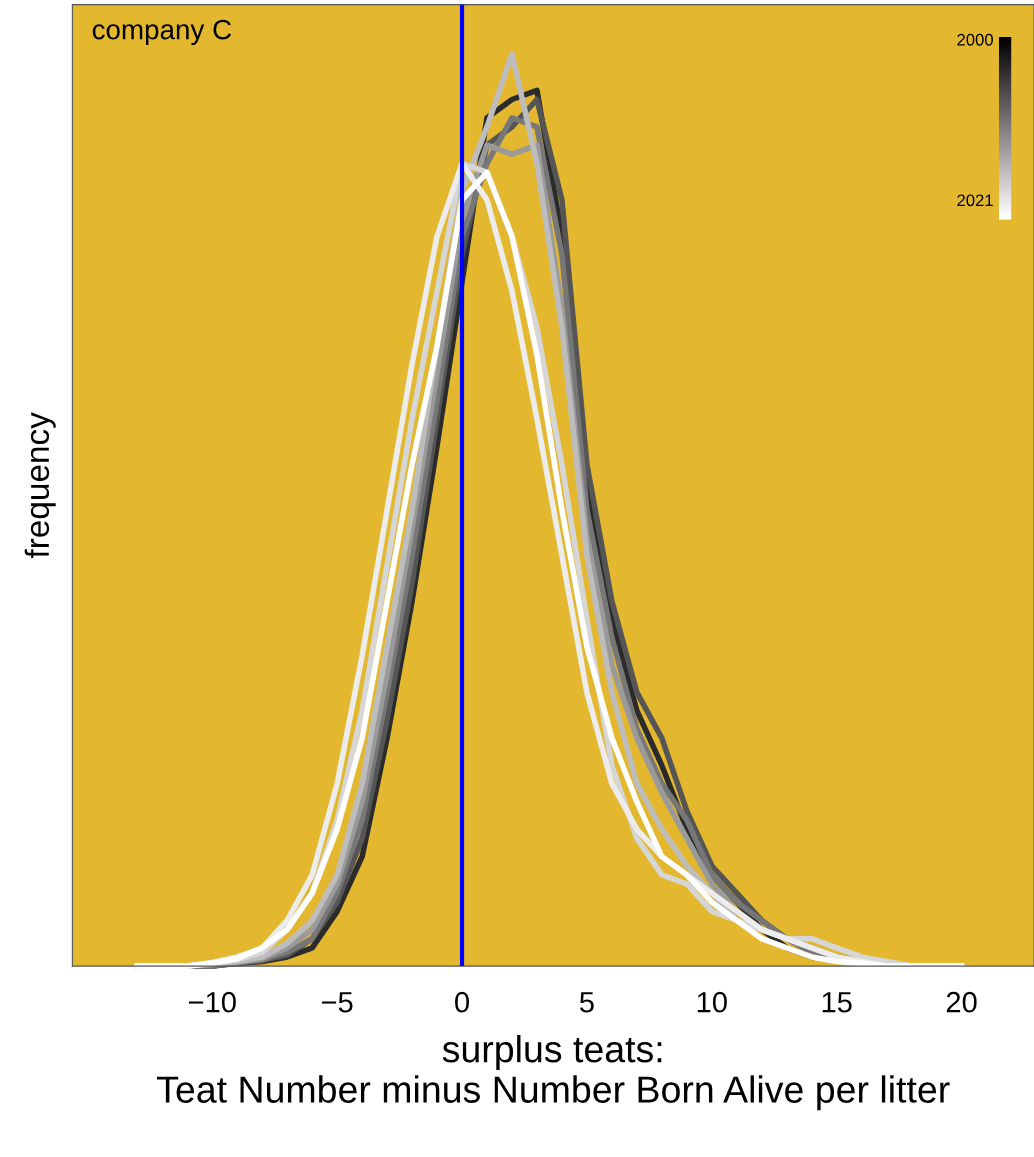 The width and height of the screenshot is (1034, 1157). Describe the element at coordinates (975, 39) in the screenshot. I see `text: 2000` at that location.